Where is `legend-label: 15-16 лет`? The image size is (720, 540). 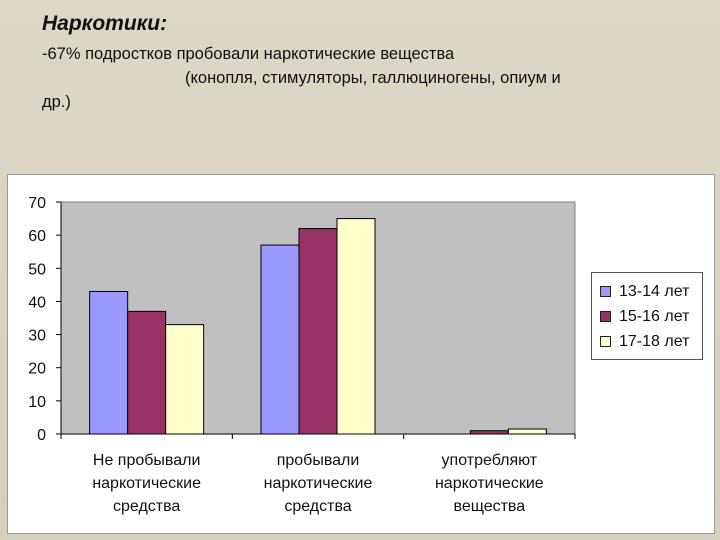 legend-label: 15-16 лет is located at coordinates (654, 316).